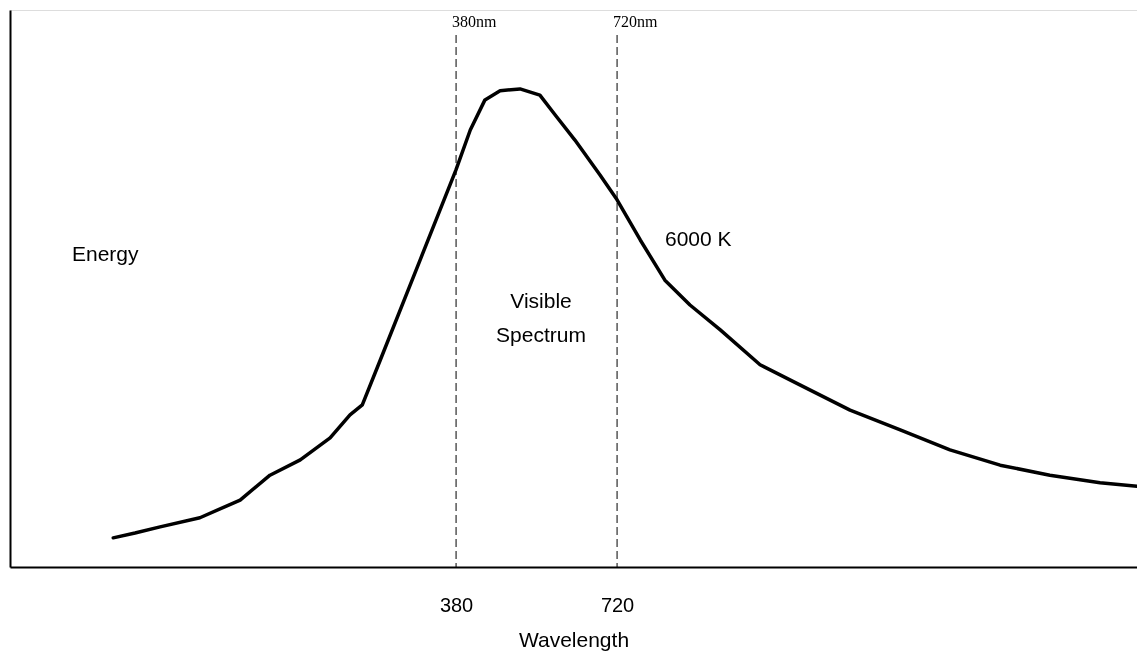 The height and width of the screenshot is (669, 1137). Describe the element at coordinates (698, 238) in the screenshot. I see `series-label: 6000 K` at that location.